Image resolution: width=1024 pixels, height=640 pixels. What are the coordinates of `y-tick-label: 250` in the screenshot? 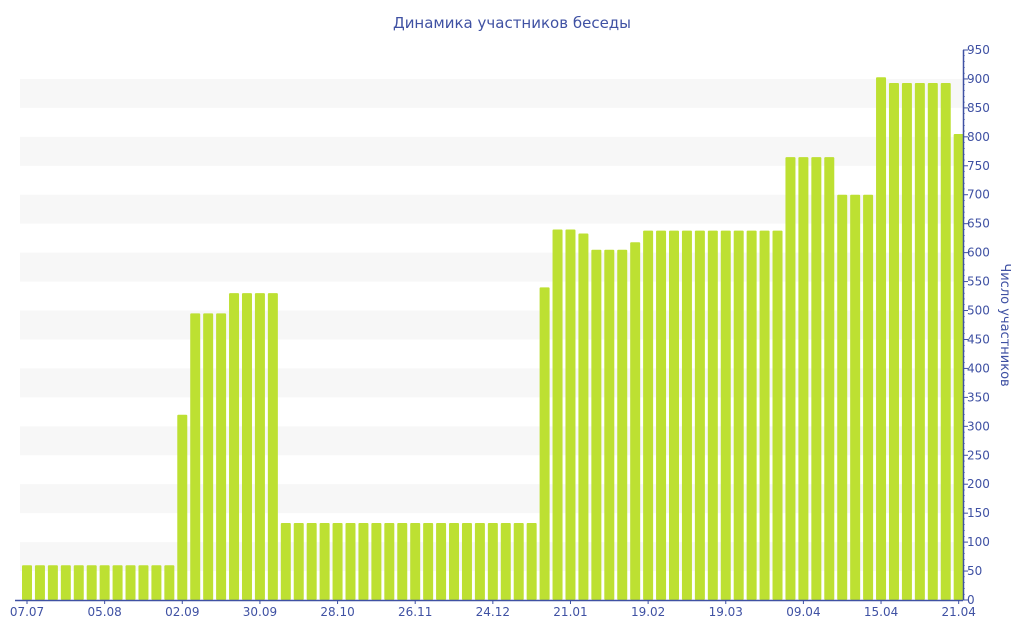 It's located at (978, 455).